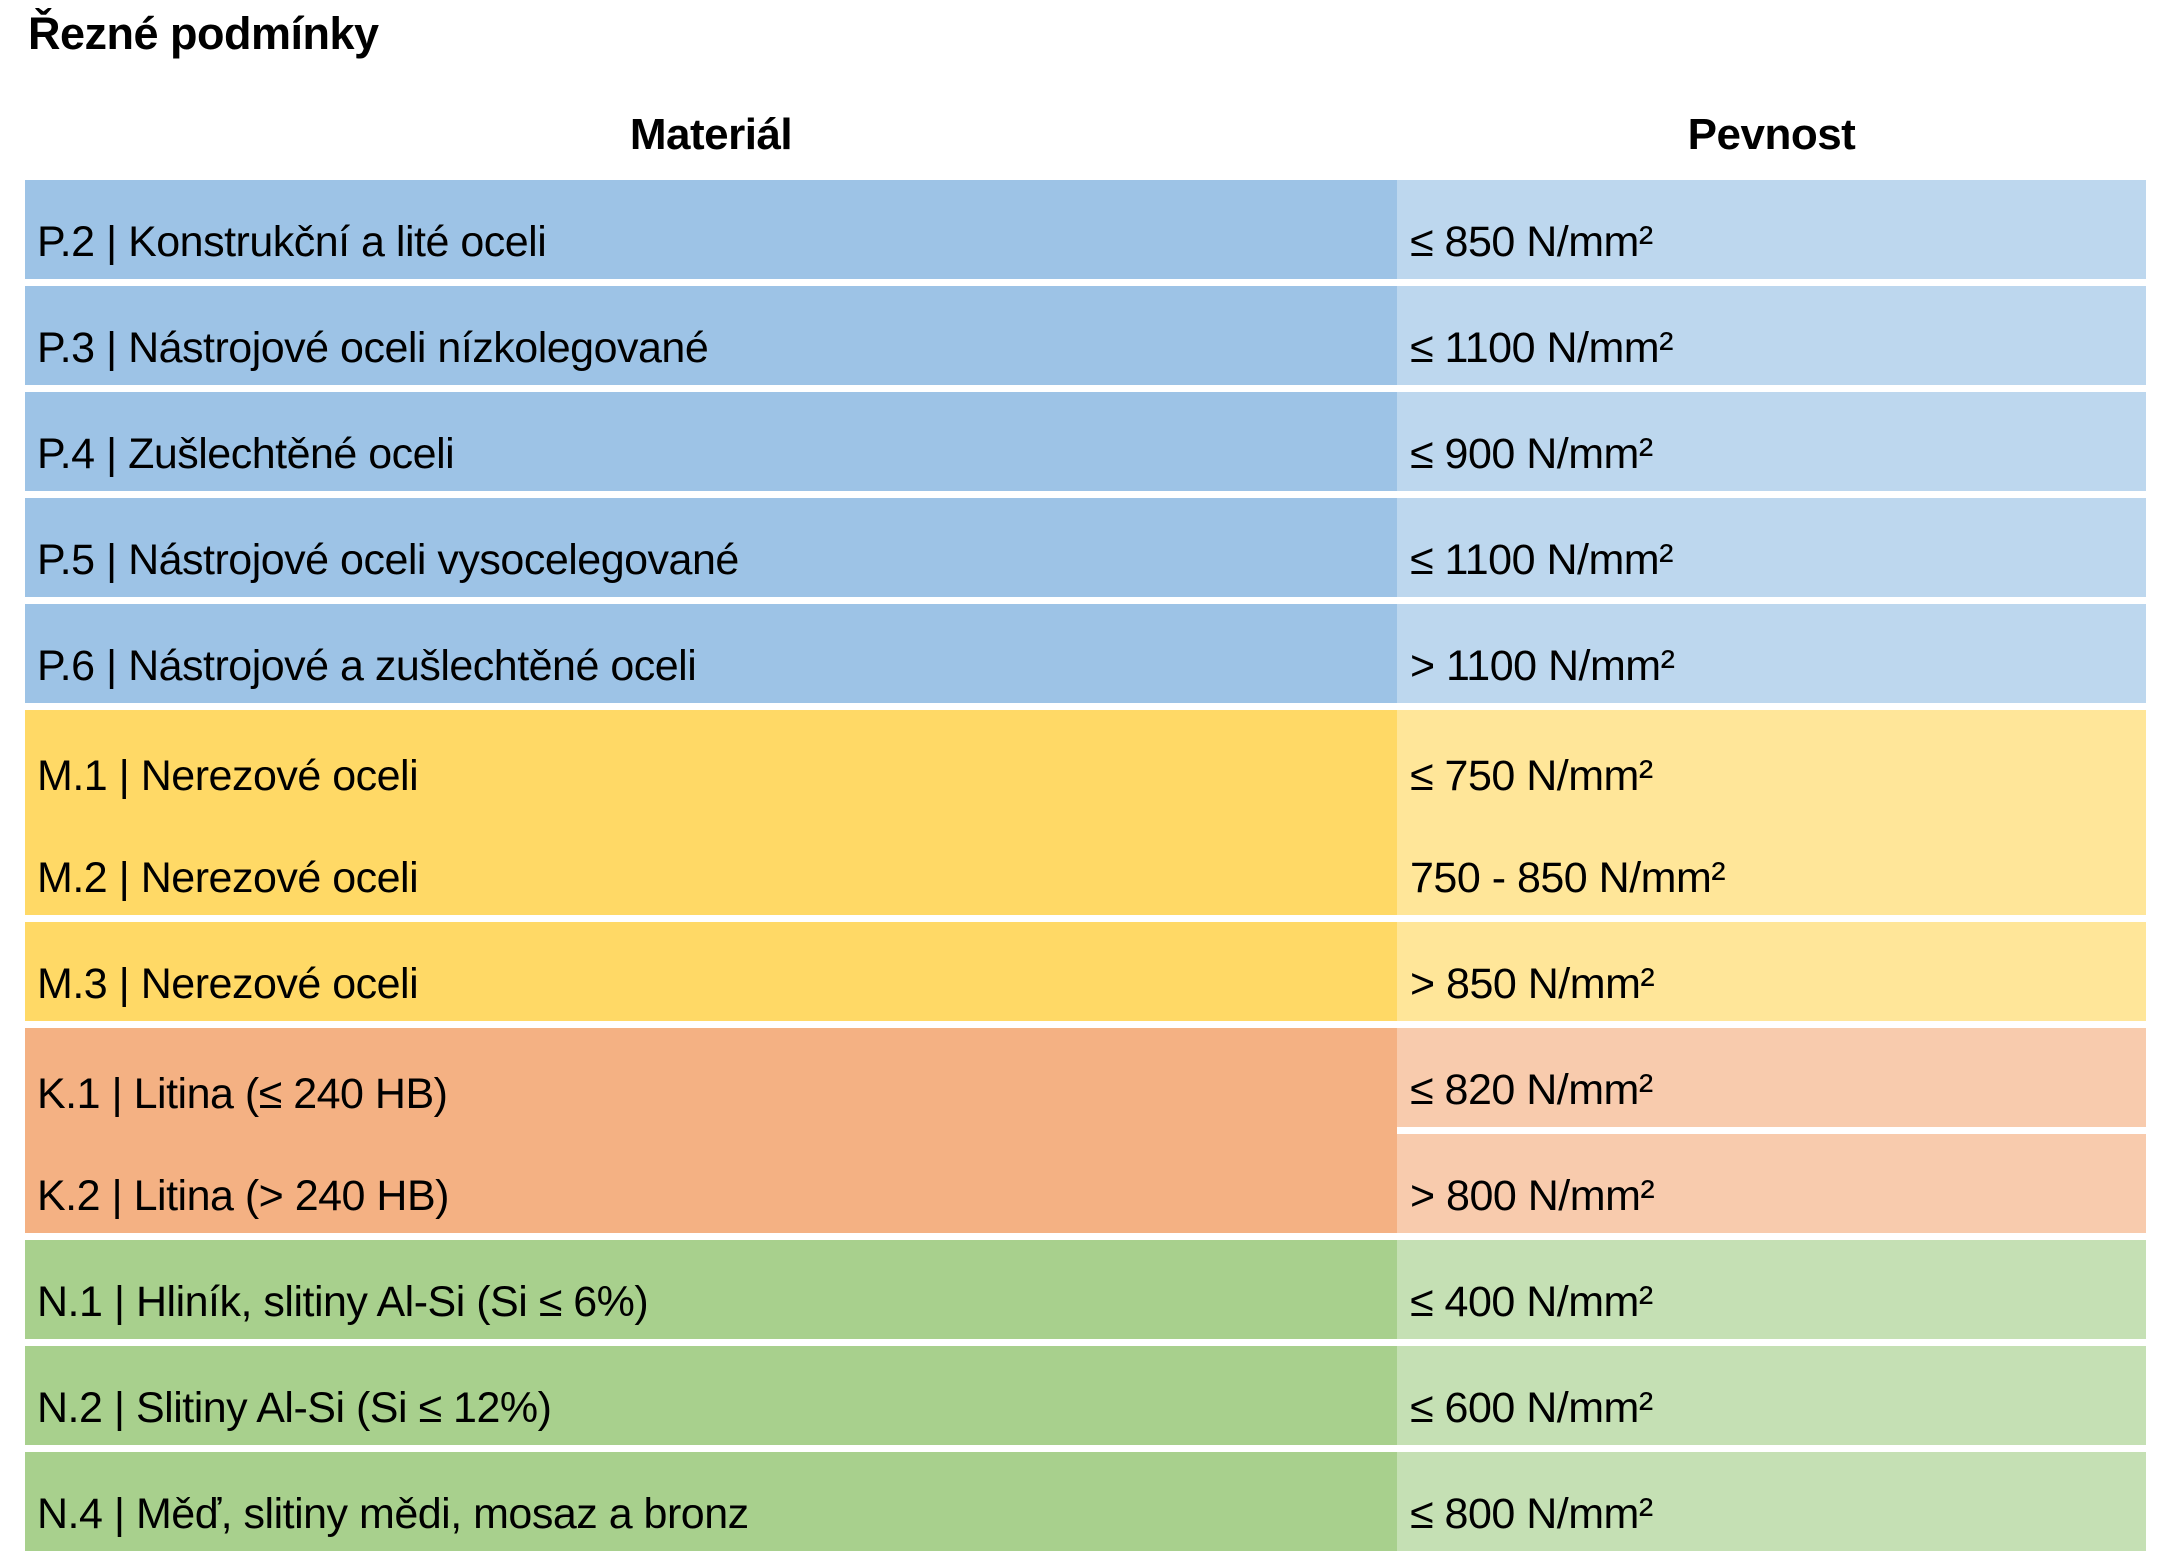  What do you see at coordinates (1531, 775) in the screenshot?
I see `strength-cell-m1: ≤ 750 N/mm²` at bounding box center [1531, 775].